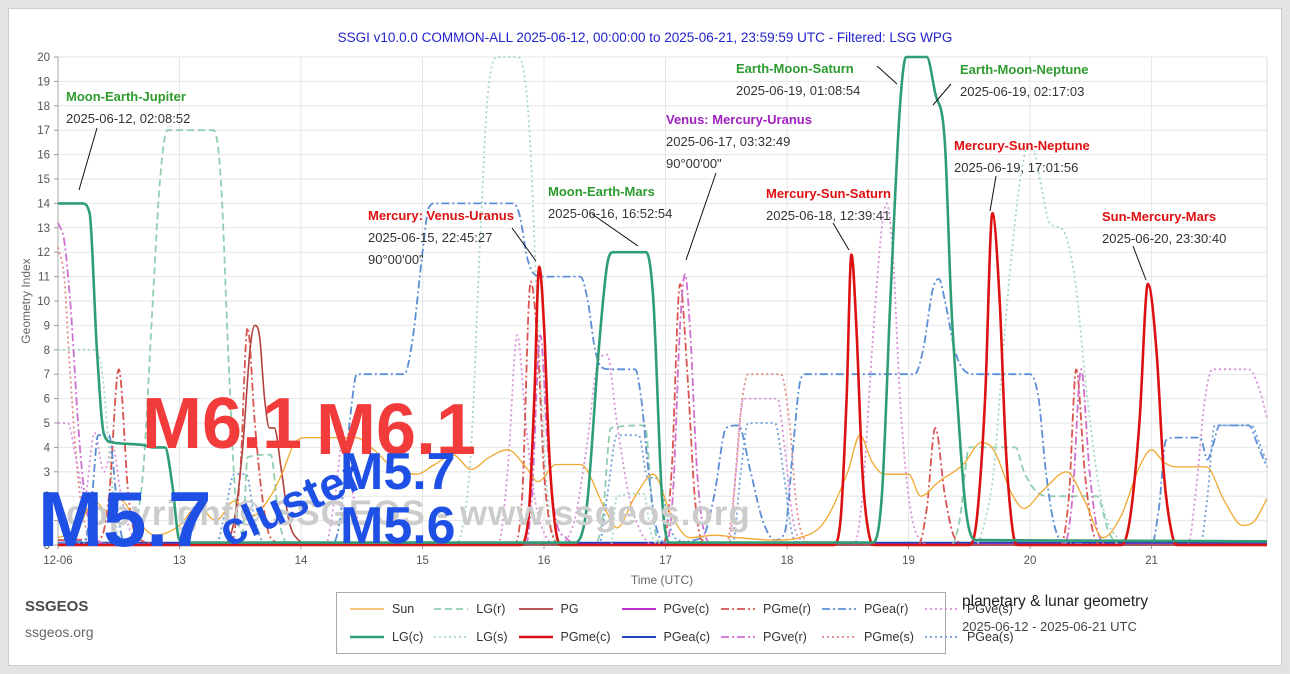 This screenshot has width=1290, height=674. I want to click on annotation-title: Earth-Moon-Neptune, so click(1024, 69).